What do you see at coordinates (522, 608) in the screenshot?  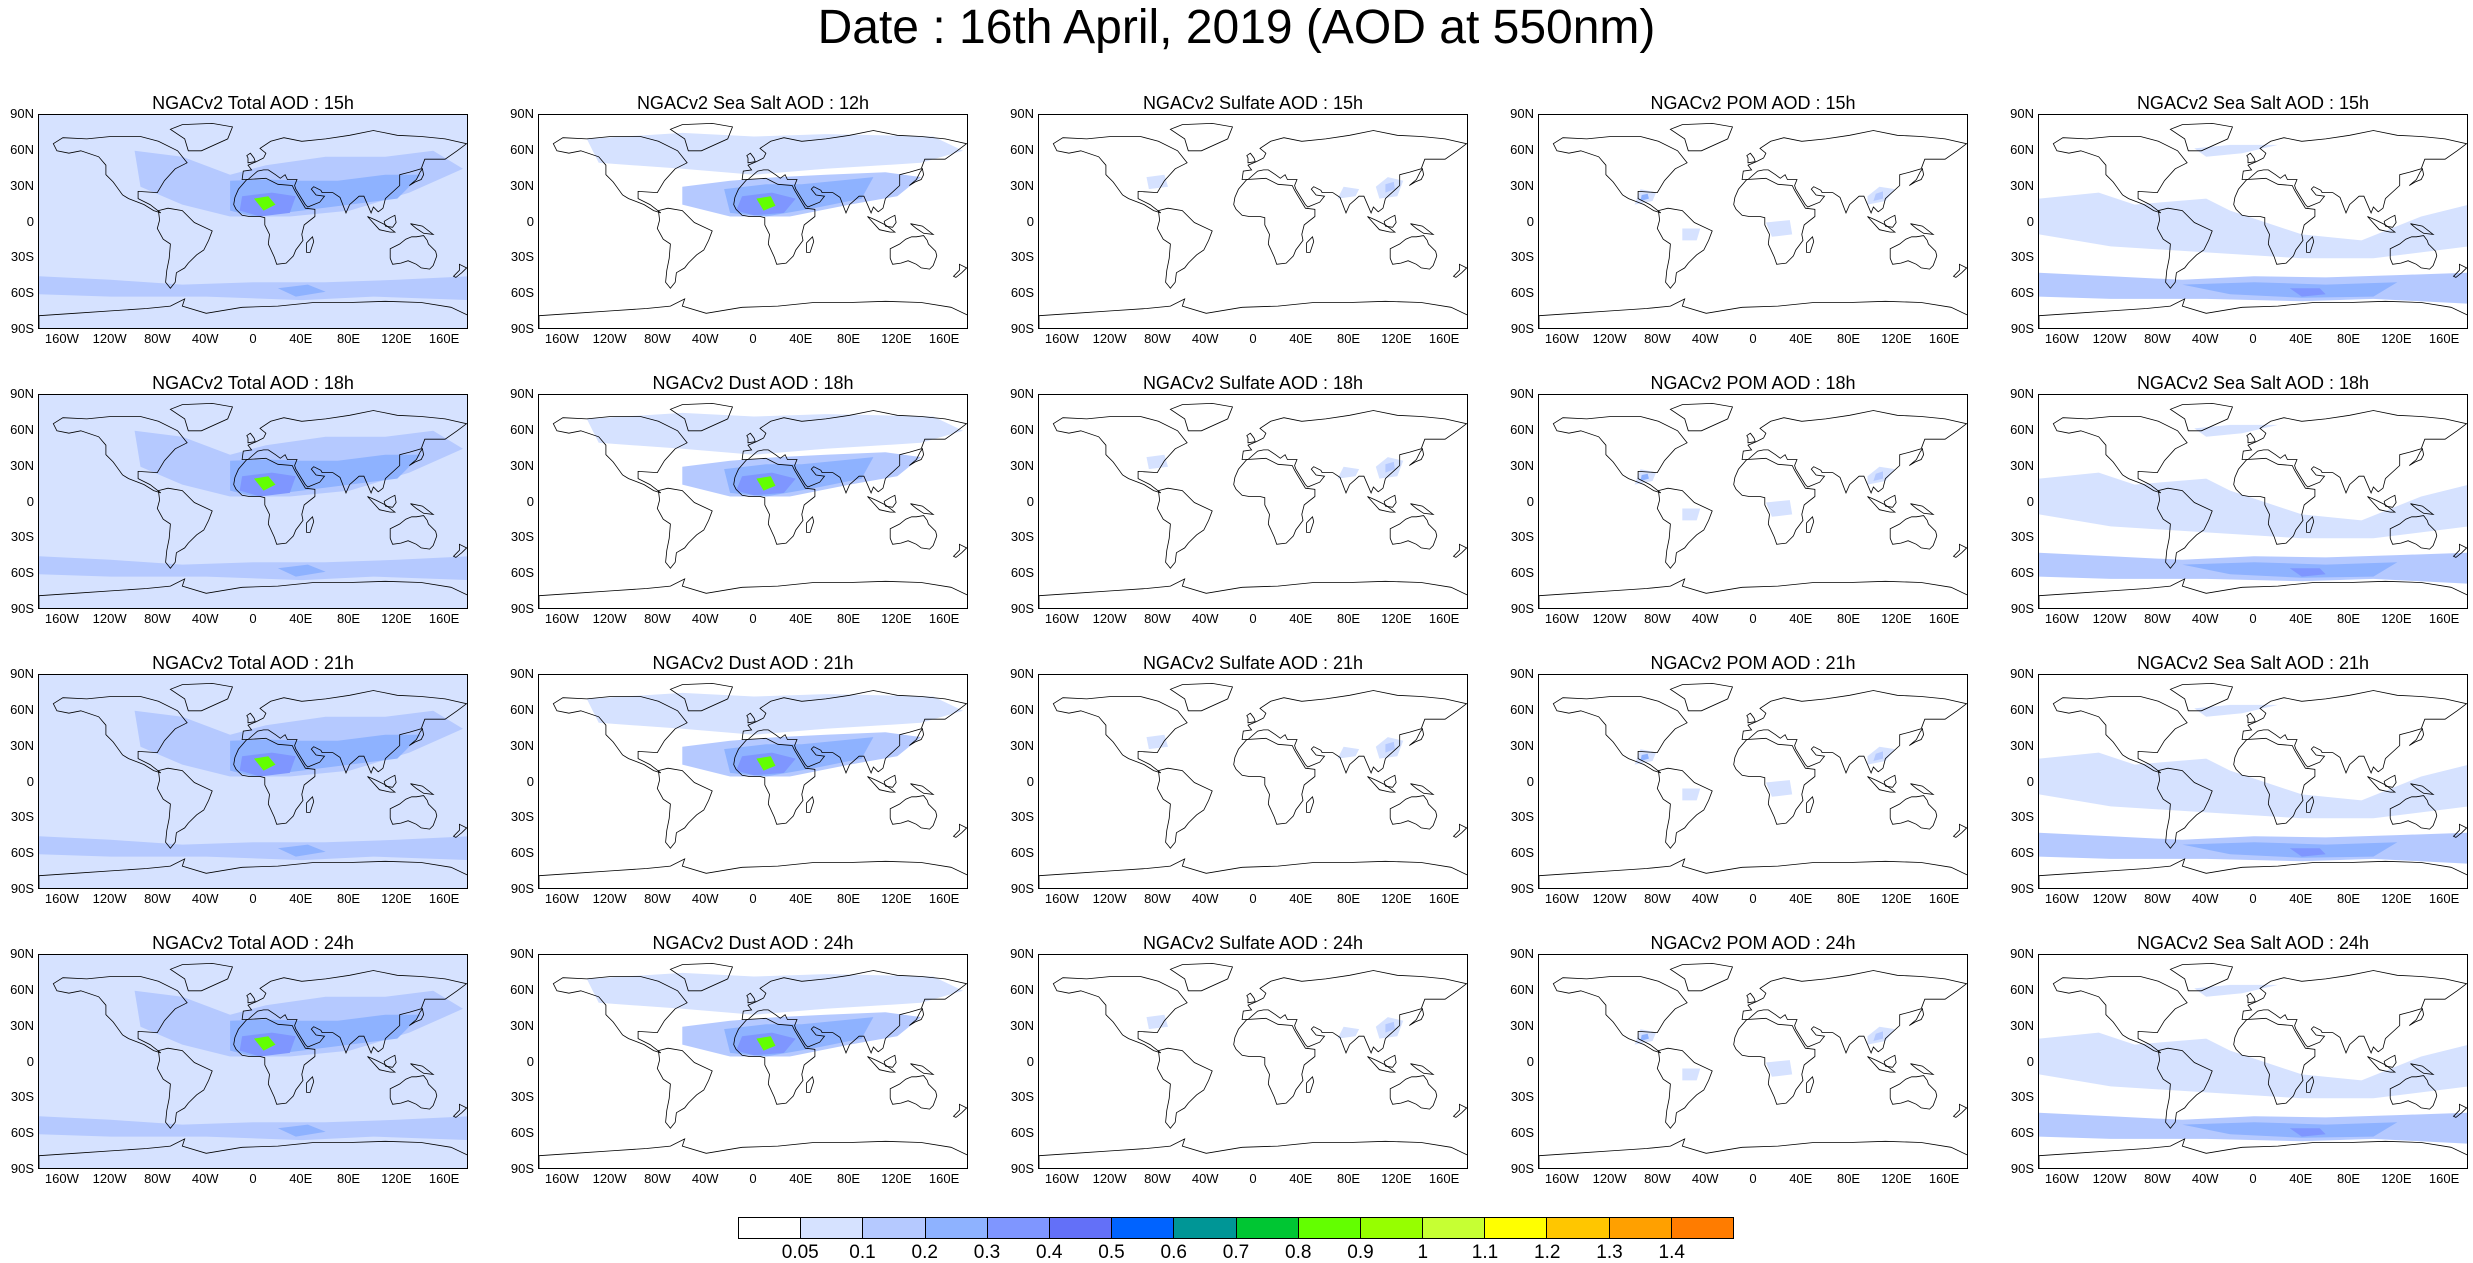 I see `latitude-tick-label: 90S` at bounding box center [522, 608].